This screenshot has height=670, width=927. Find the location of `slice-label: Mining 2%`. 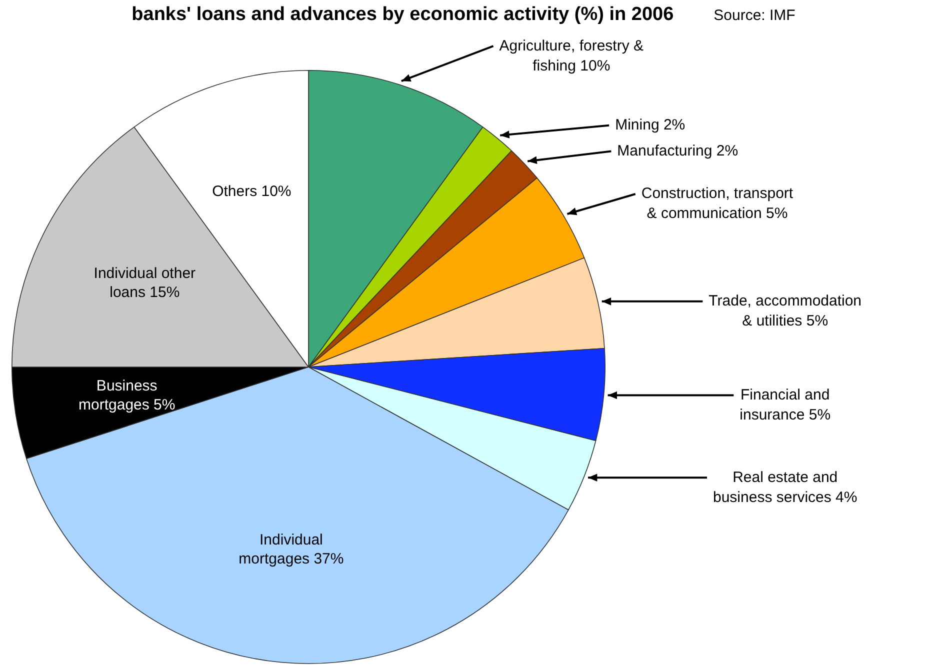

slice-label: Mining 2% is located at coordinates (650, 125).